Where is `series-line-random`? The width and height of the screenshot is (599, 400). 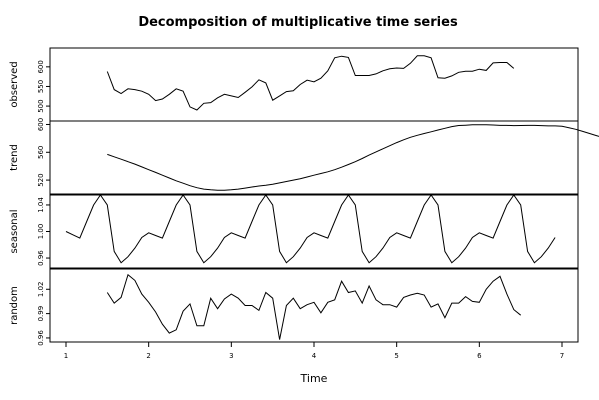 series-line-random is located at coordinates (314, 306).